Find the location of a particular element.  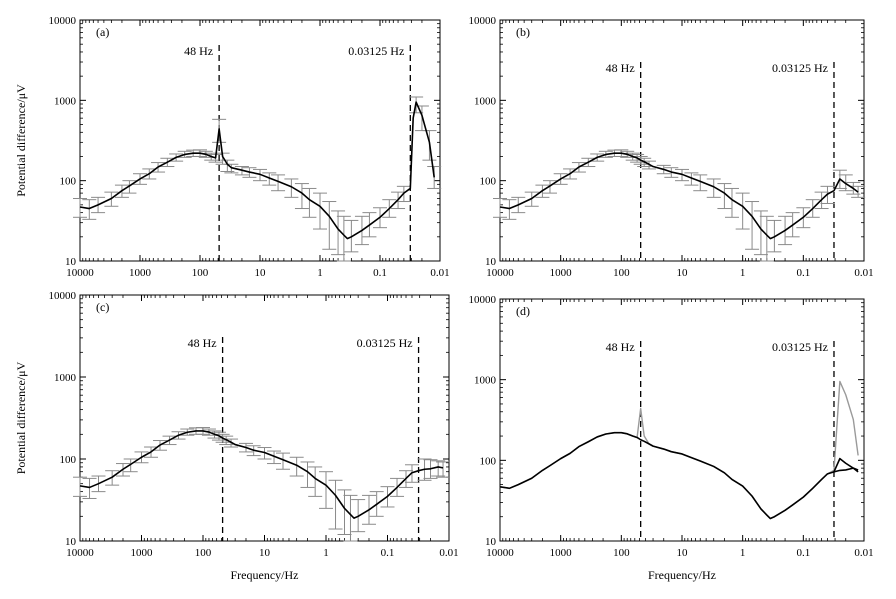

panel-label: (c) is located at coordinates (102, 307).